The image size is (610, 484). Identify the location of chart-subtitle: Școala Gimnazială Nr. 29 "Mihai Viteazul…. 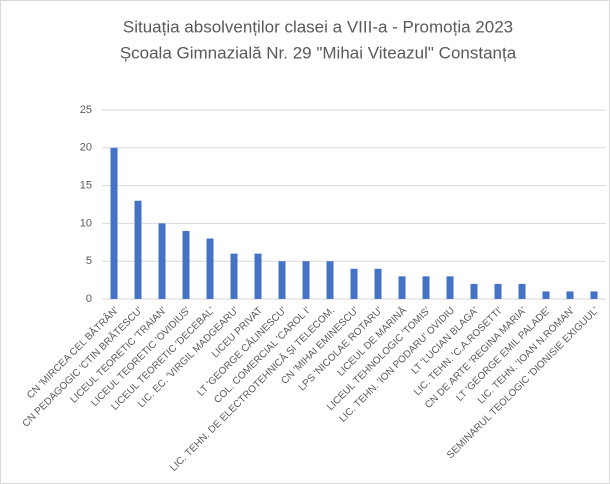
(318, 52).